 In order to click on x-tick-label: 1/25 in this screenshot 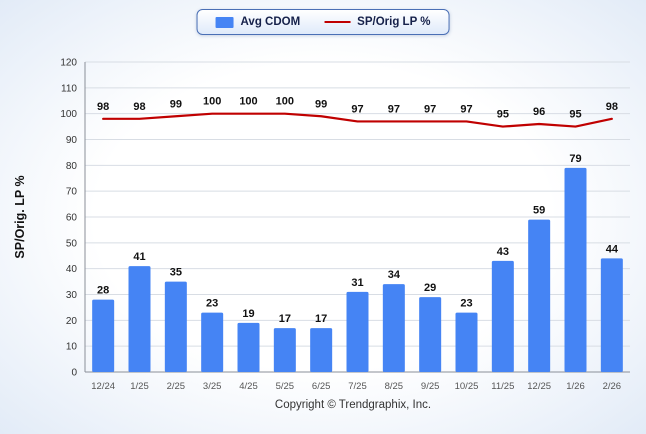, I will do `click(139, 386)`.